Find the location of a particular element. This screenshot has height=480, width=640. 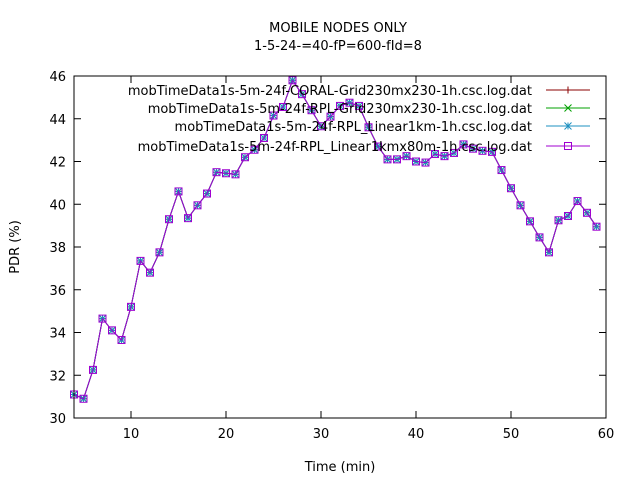

chart-title: MOBILE NODES ONLY is located at coordinates (338, 28).